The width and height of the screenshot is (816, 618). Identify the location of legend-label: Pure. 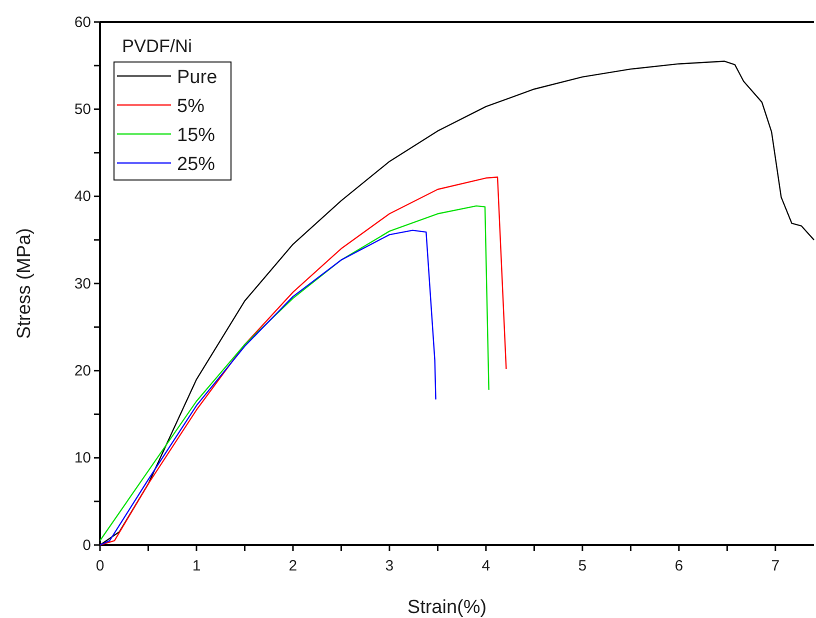
(197, 77).